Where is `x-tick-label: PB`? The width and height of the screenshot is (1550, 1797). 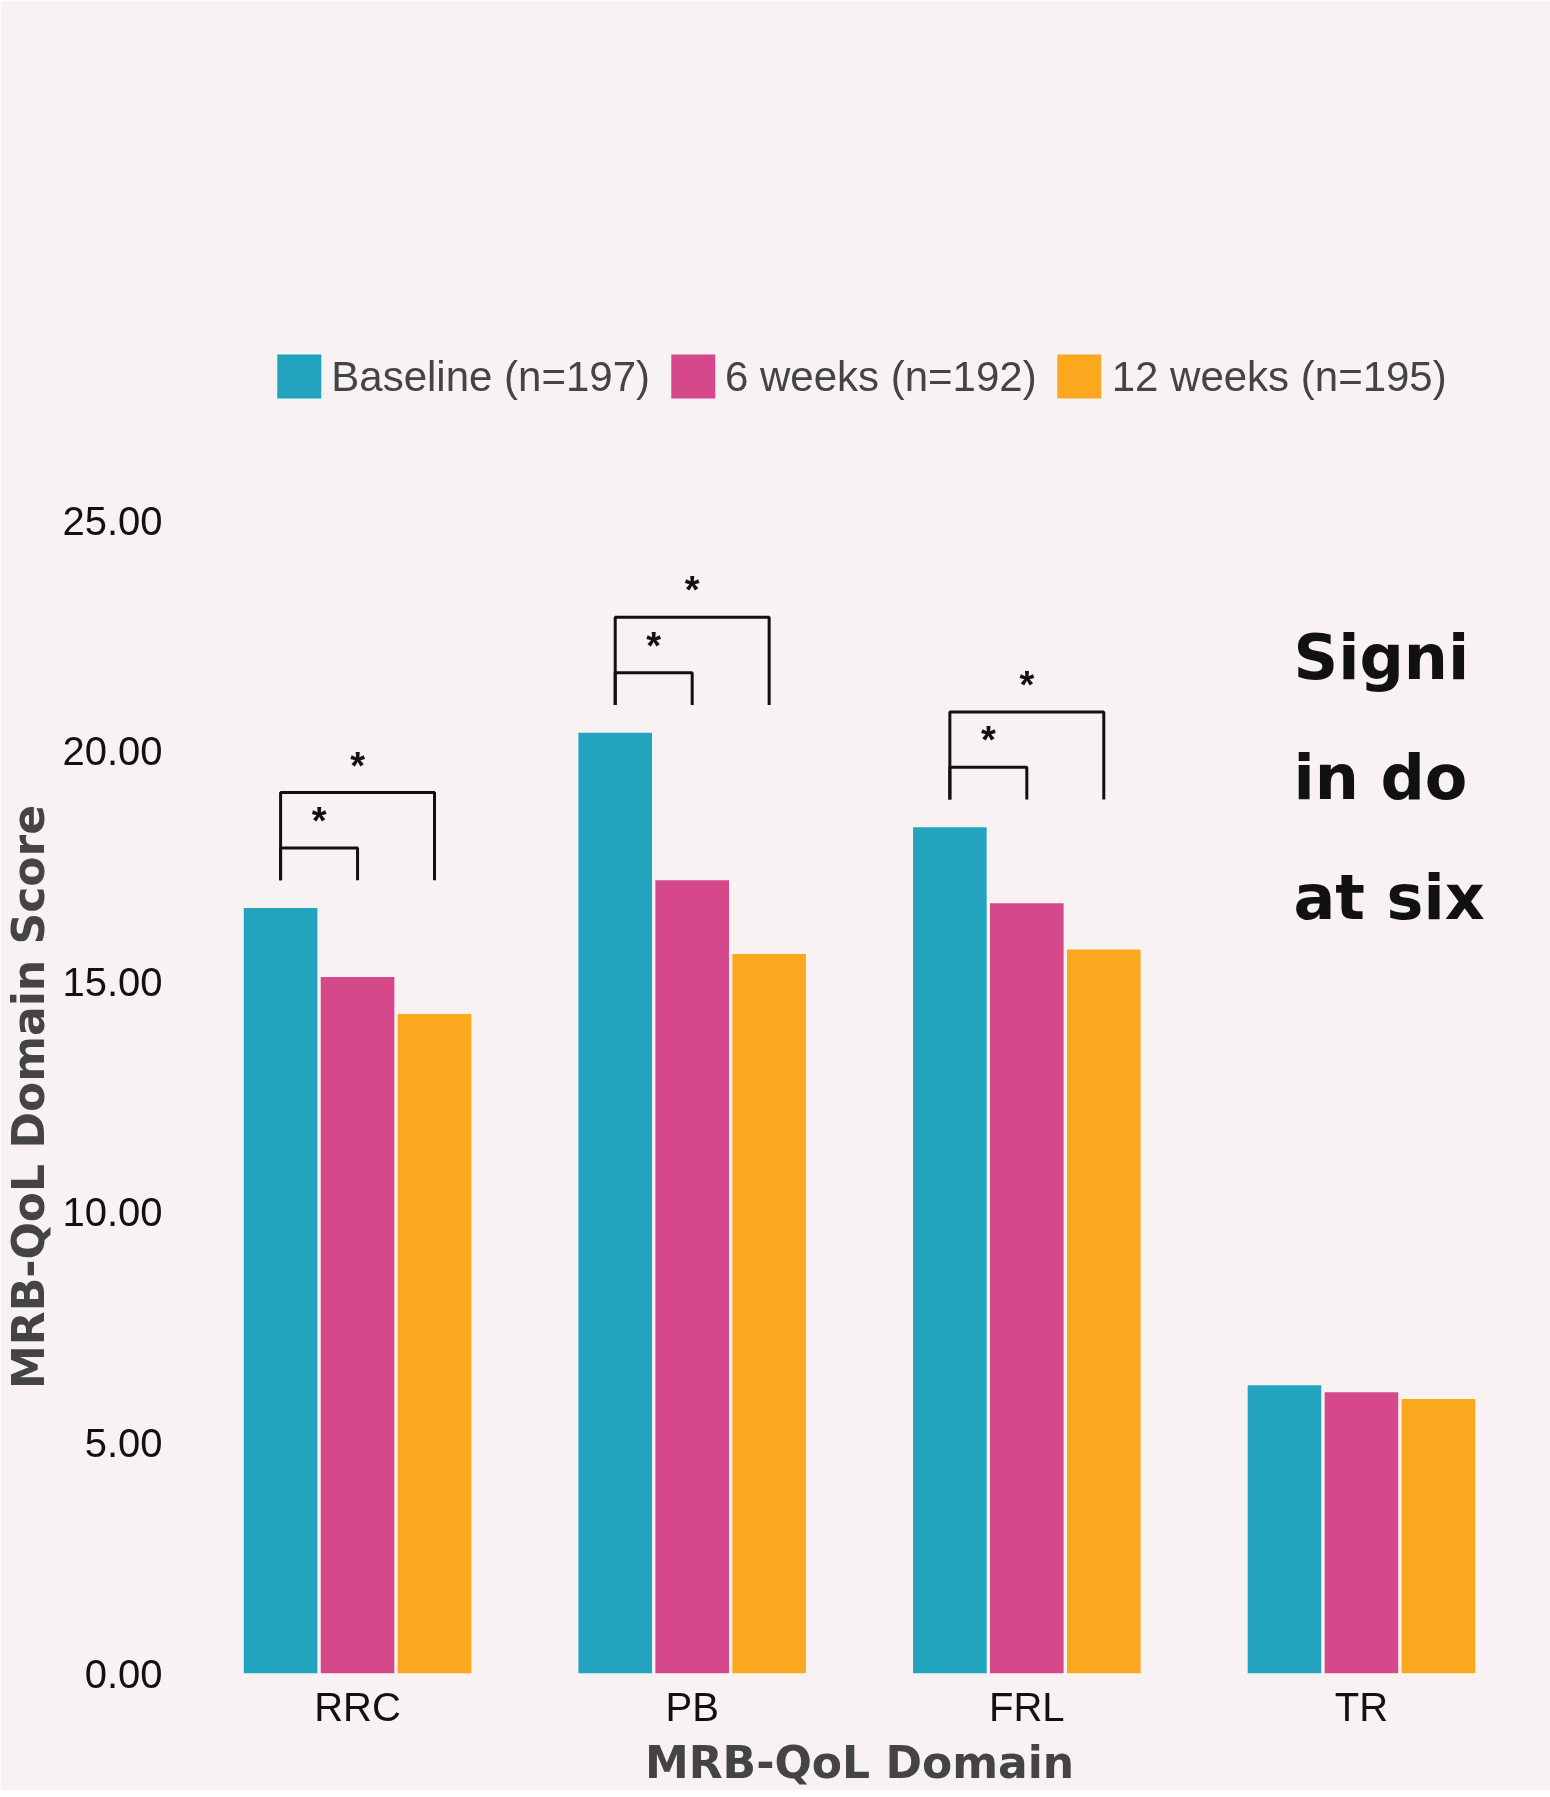
x-tick-label: PB is located at coordinates (692, 1706).